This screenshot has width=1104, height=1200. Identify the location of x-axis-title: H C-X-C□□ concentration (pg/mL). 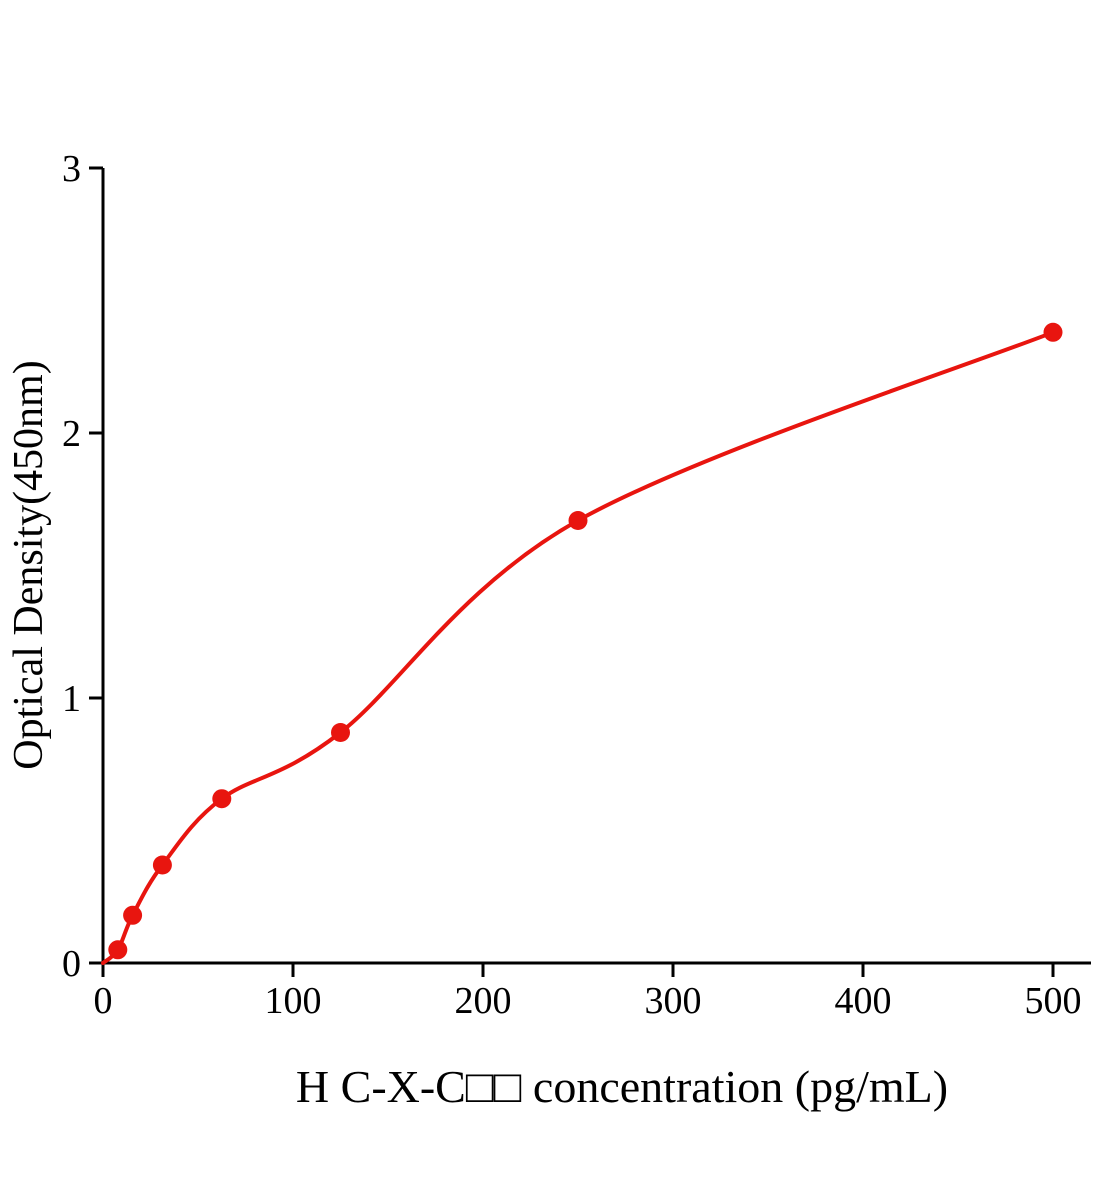
(622, 1086).